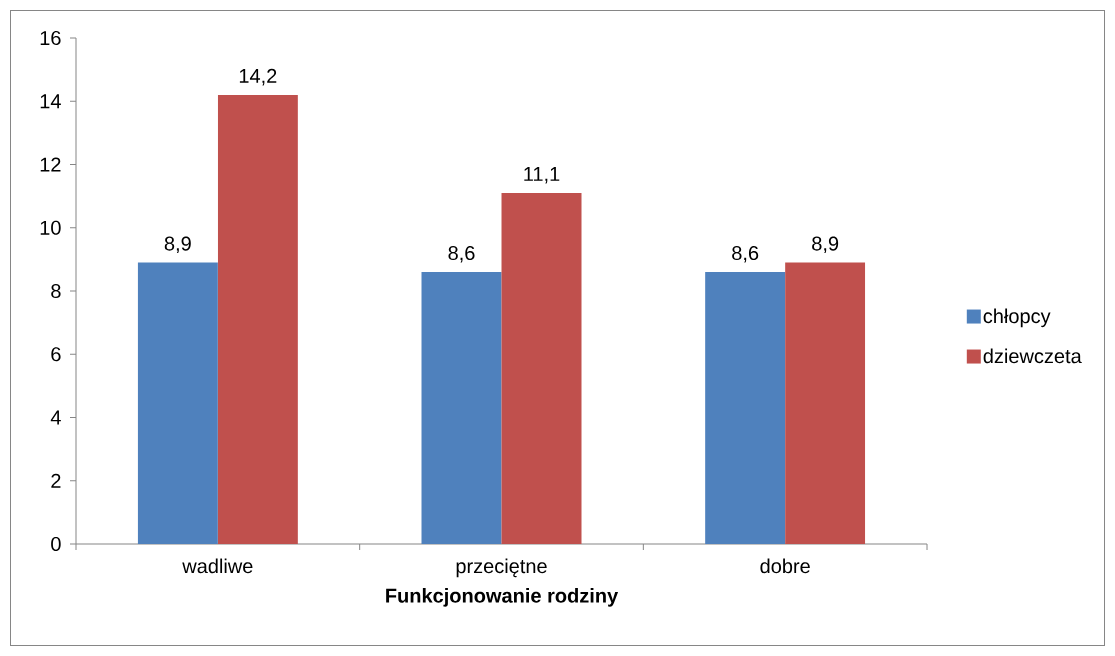  Describe the element at coordinates (785, 566) in the screenshot. I see `x-tick-label: dobre` at that location.